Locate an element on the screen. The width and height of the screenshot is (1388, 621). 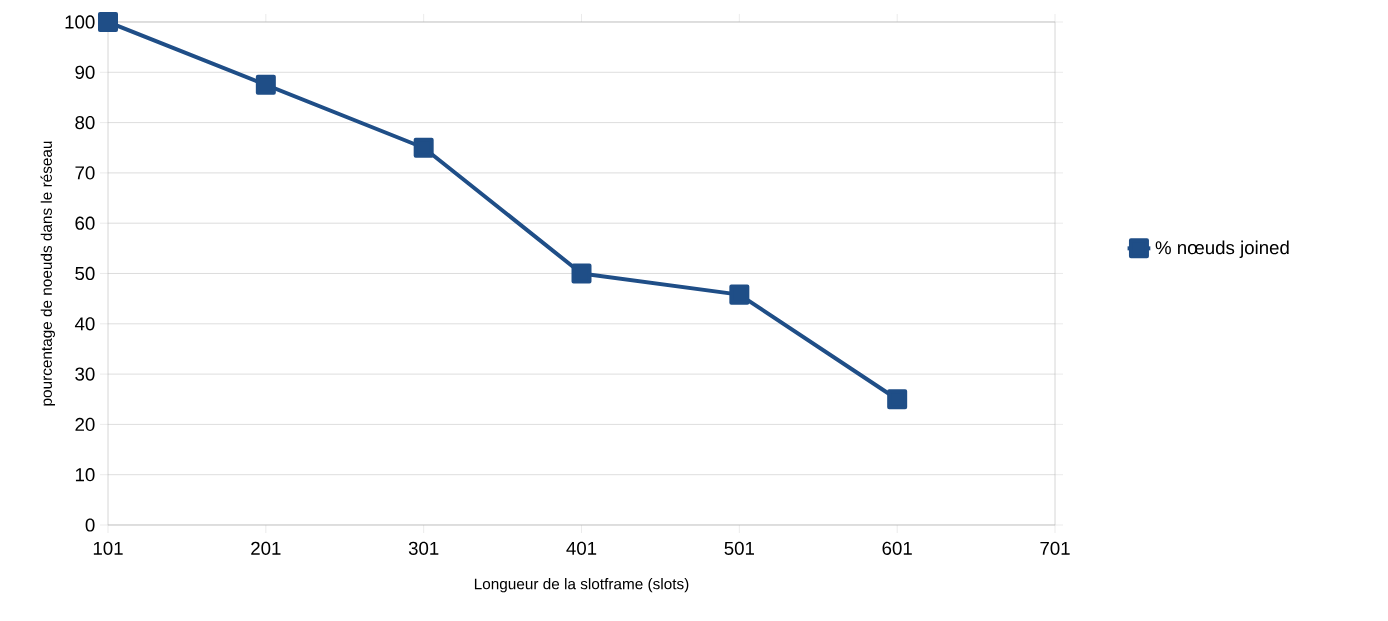
y-tick-label: 100 is located at coordinates (80, 22).